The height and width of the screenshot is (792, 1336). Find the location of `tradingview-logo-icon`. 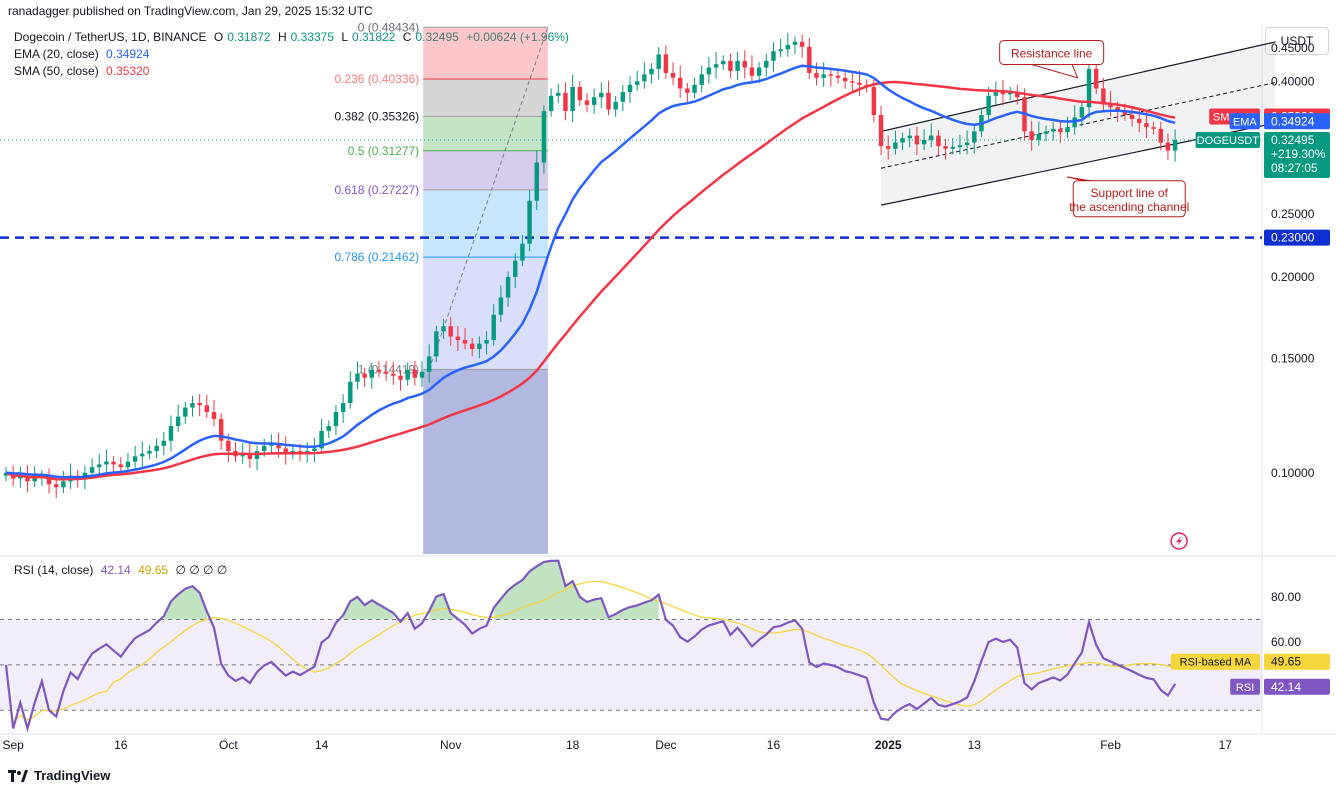

tradingview-logo-icon is located at coordinates (18, 775).